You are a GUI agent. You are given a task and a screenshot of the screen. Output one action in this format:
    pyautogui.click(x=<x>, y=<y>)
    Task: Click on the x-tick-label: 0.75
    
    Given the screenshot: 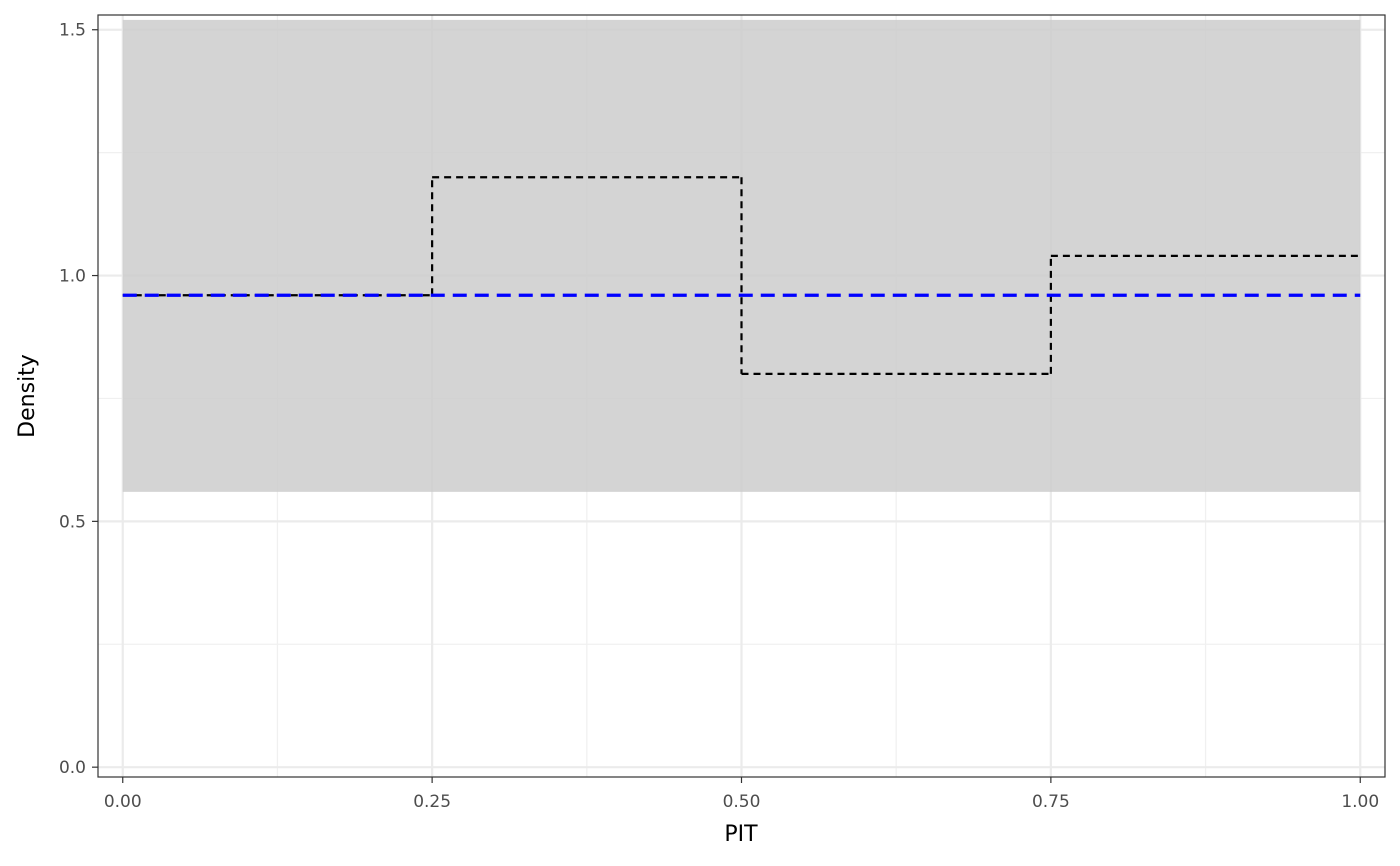 What is the action you would take?
    pyautogui.click(x=1051, y=802)
    